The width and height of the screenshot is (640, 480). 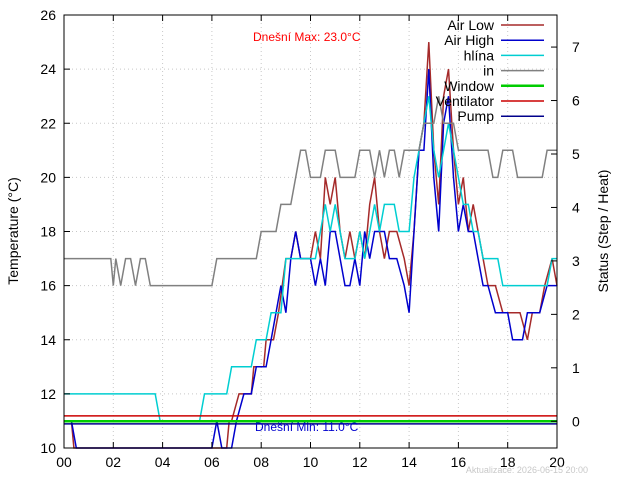 I want to click on y-left-axis-ticks: 10 12 14 16 18 20 22 24 26, so click(x=55, y=231).